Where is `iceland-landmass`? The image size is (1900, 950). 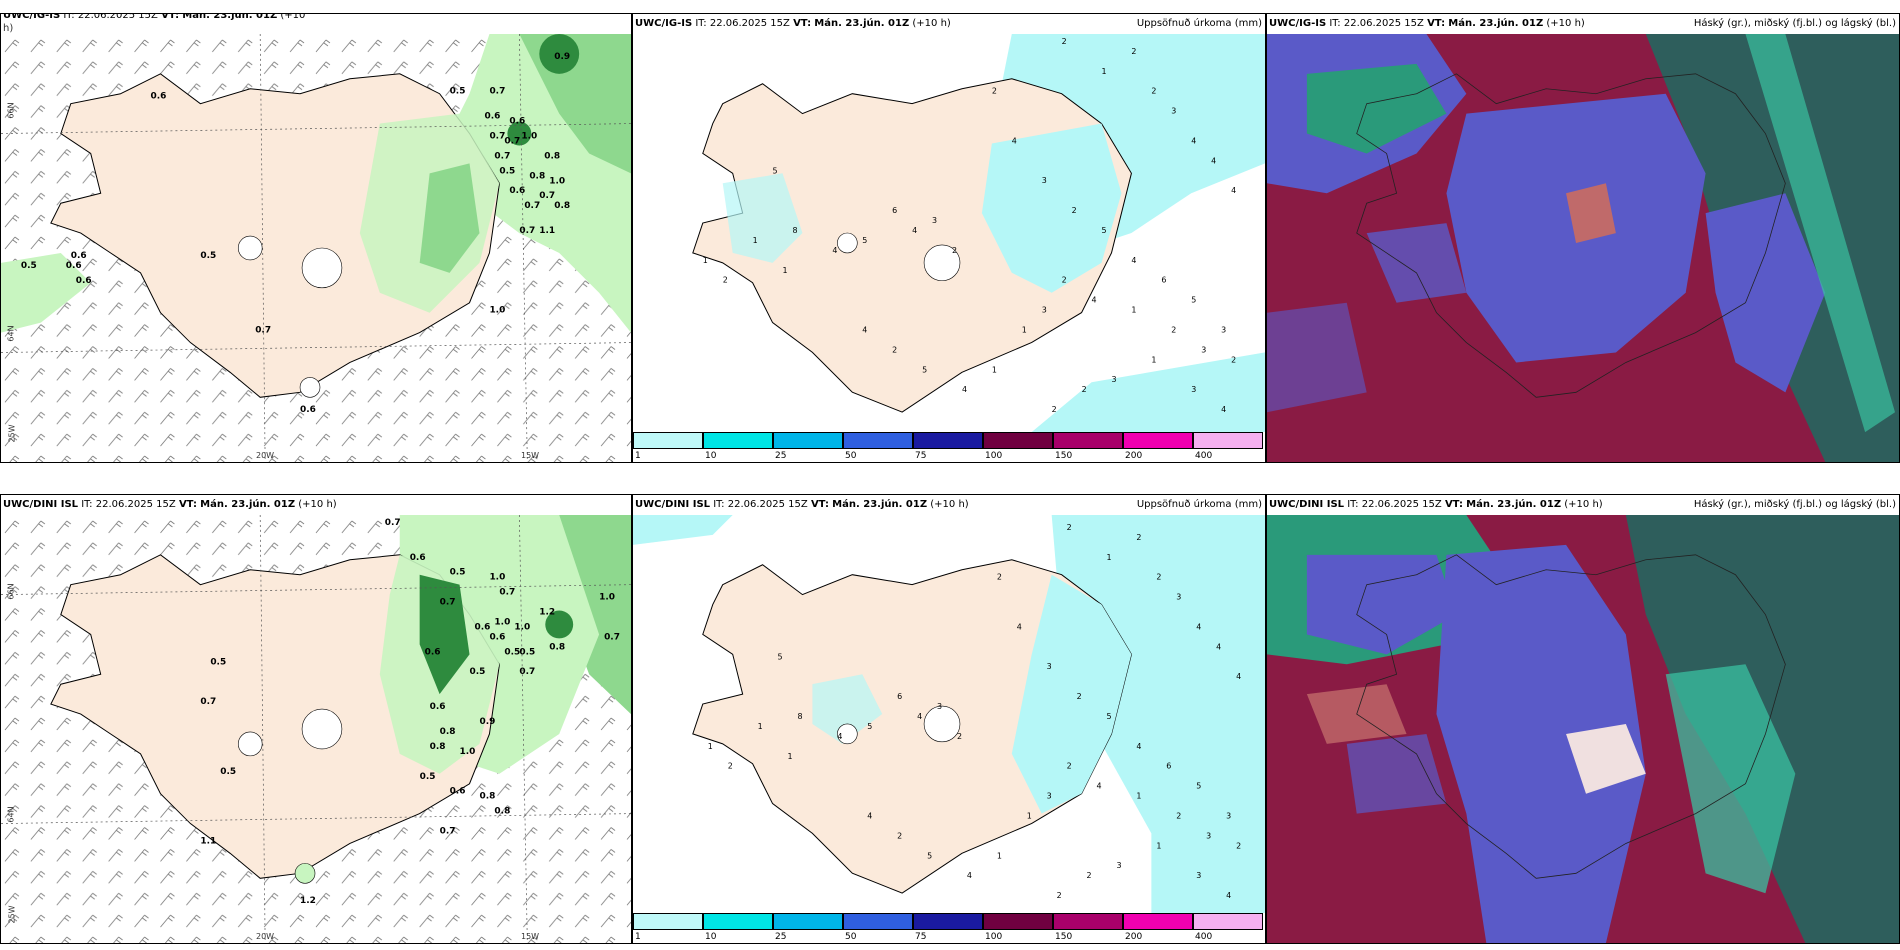
iceland-landmass is located at coordinates (912, 726).